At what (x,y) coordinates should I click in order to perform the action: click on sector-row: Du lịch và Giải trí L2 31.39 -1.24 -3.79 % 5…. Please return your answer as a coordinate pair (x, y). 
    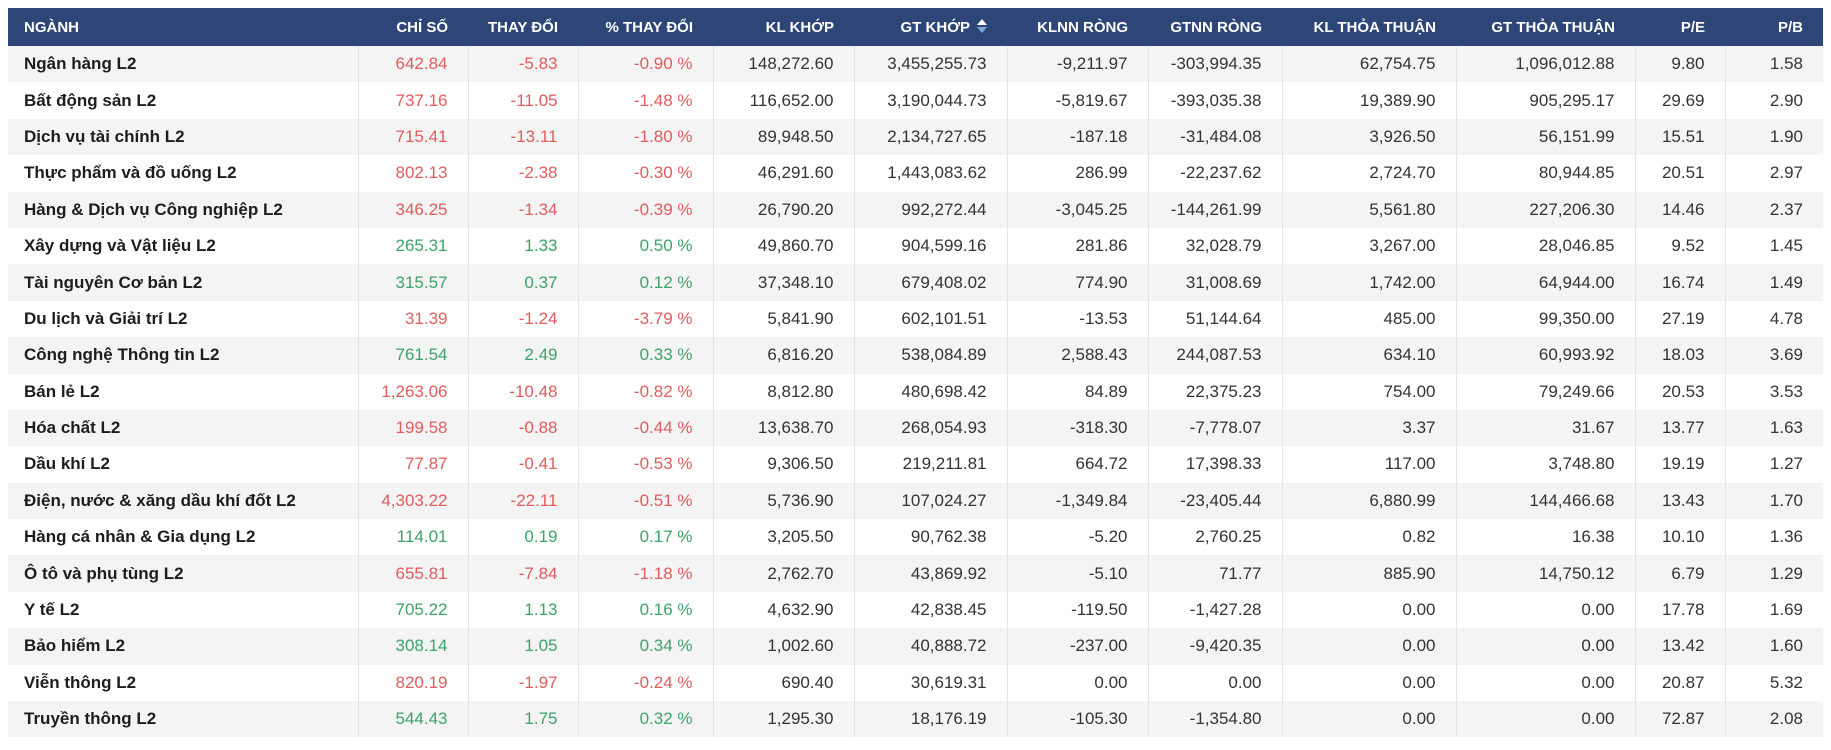
    Looking at the image, I should click on (915, 319).